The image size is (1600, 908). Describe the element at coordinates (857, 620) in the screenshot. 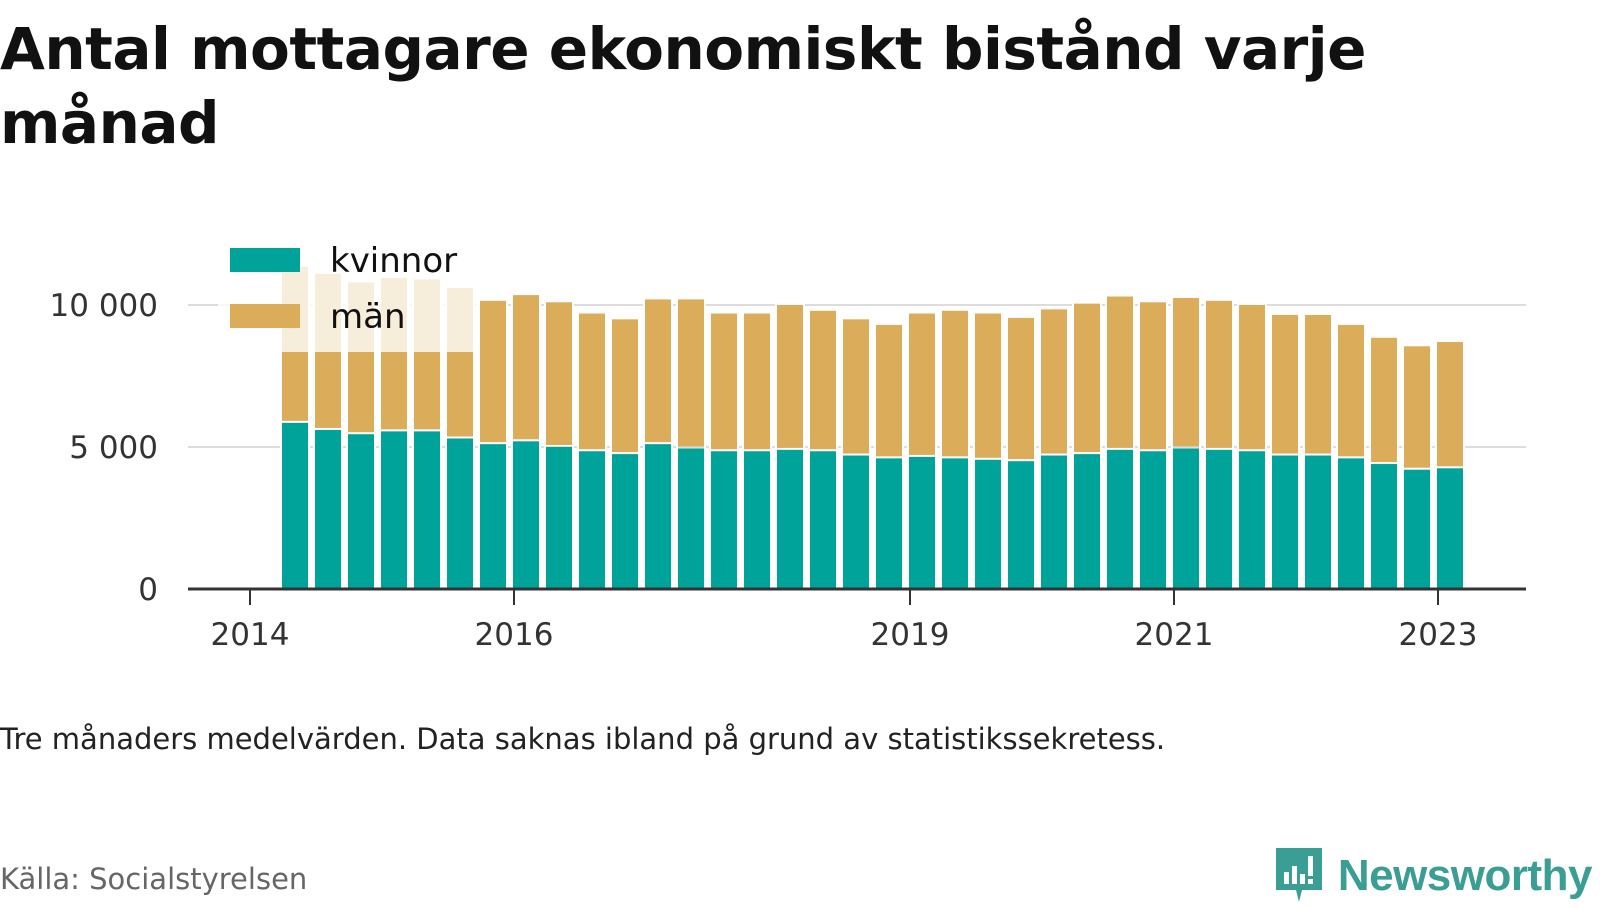

I see `x-axis: 2014 2016 2019 2021 2023` at that location.